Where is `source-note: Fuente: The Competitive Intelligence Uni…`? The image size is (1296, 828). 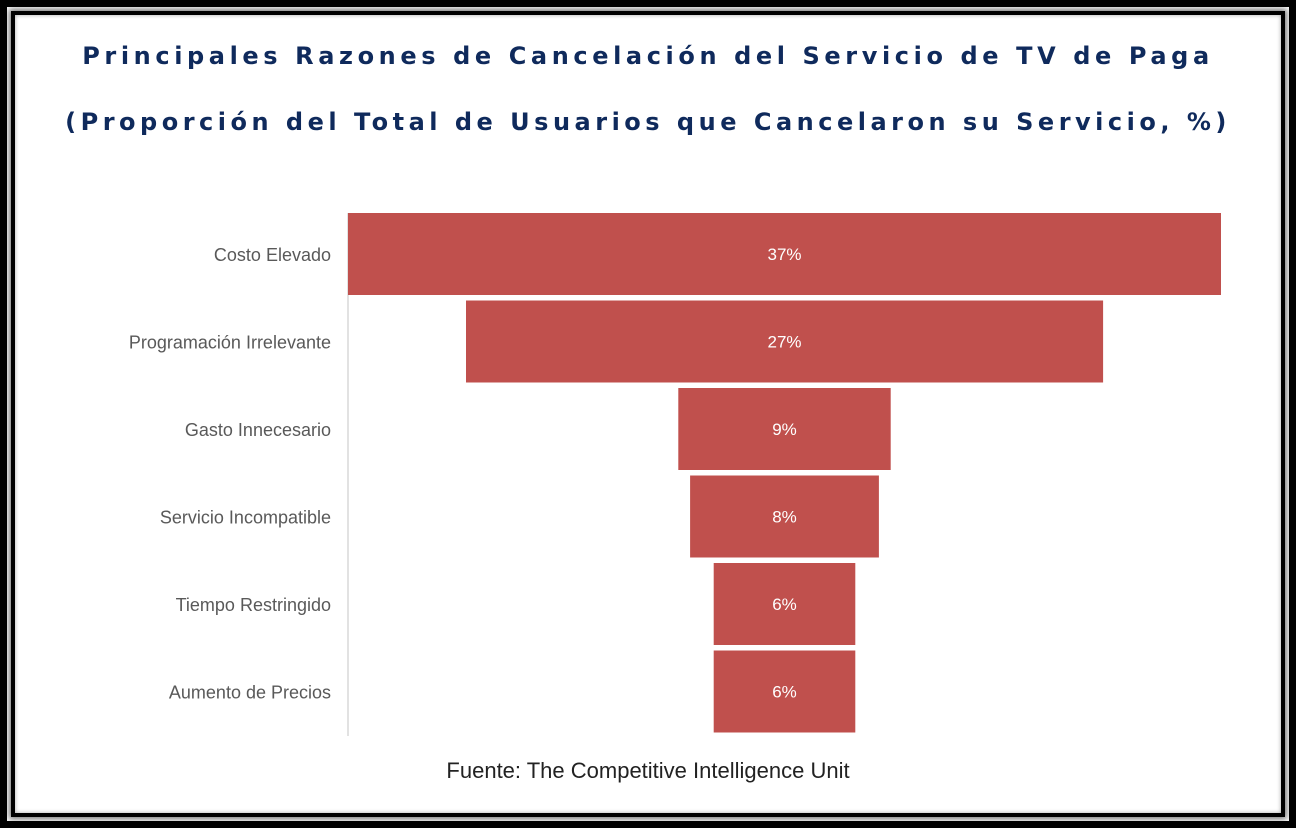 source-note: Fuente: The Competitive Intelligence Uni… is located at coordinates (648, 770).